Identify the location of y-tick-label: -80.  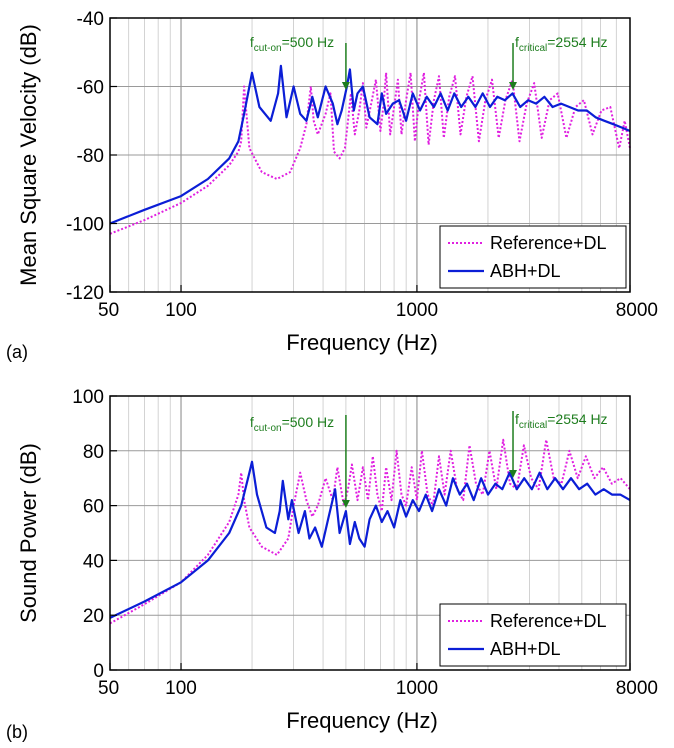
(90, 156).